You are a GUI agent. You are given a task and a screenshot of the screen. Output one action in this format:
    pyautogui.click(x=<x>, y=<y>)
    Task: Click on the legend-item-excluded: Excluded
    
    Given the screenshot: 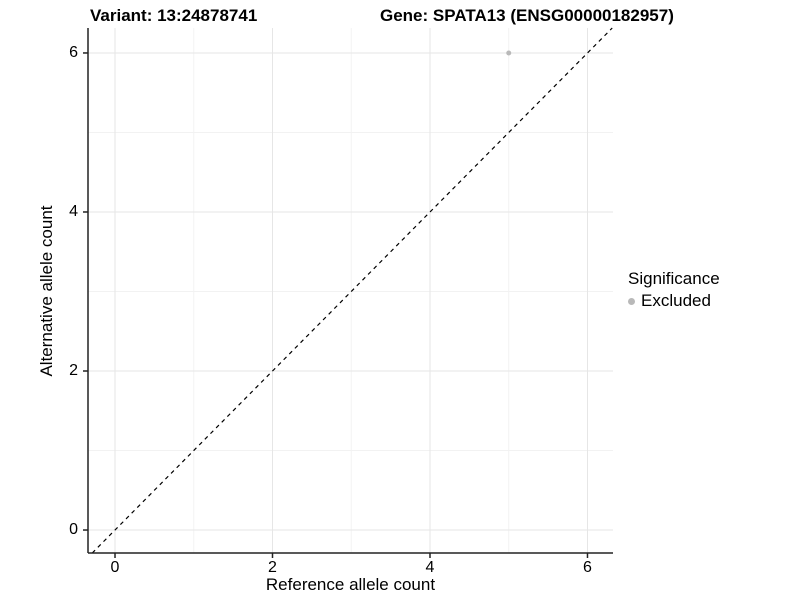 What is the action you would take?
    pyautogui.click(x=674, y=301)
    